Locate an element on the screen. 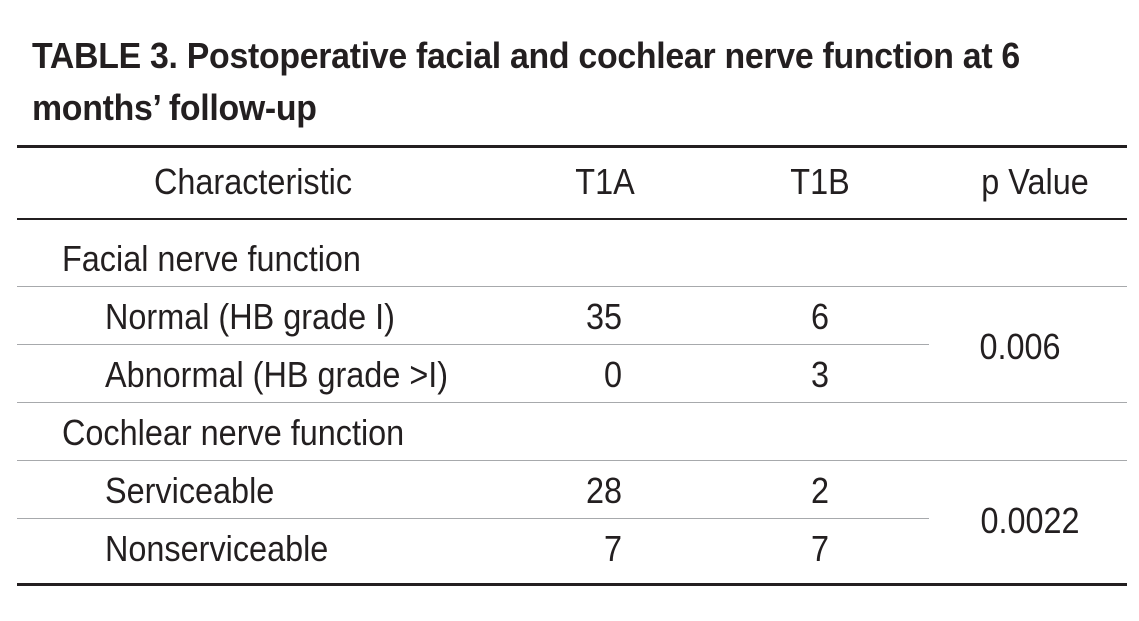 The width and height of the screenshot is (1139, 621). cell-t1a-abnormal: 0 is located at coordinates (612, 374).